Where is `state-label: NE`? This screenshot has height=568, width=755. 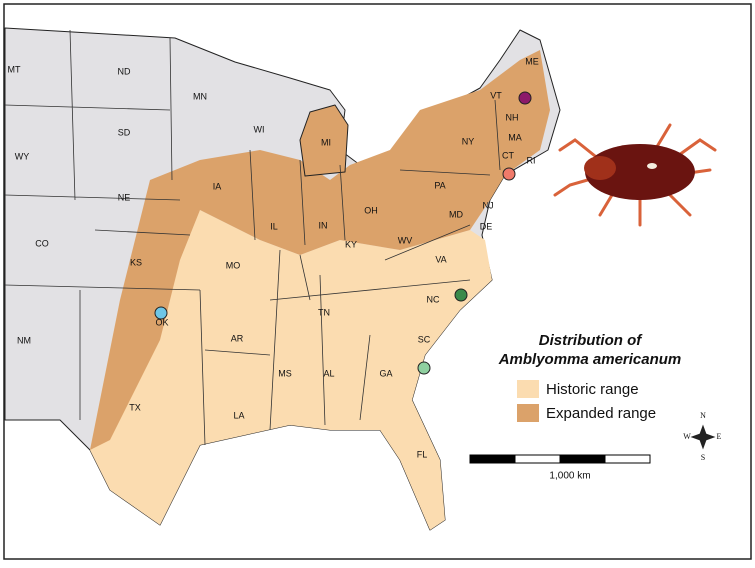 state-label: NE is located at coordinates (124, 197).